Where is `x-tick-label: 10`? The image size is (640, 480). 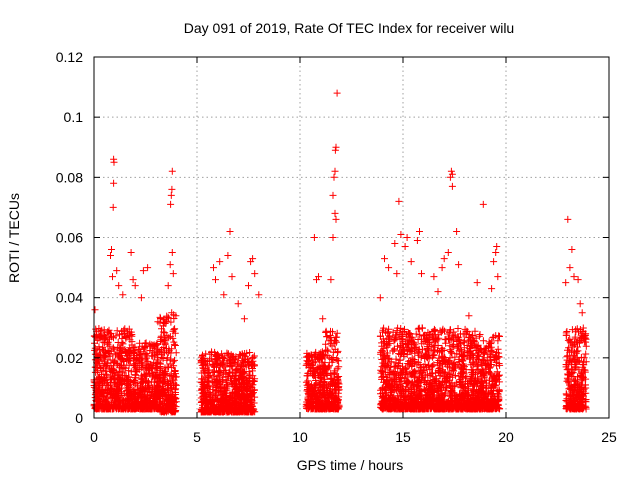
x-tick-label: 10 is located at coordinates (300, 437).